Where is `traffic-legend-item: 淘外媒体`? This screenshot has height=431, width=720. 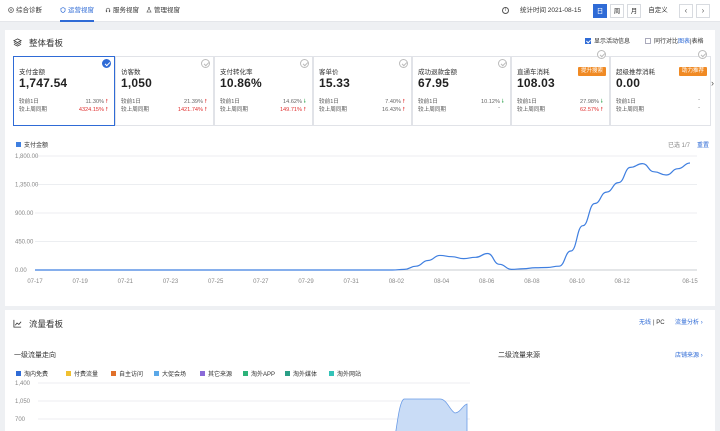 traffic-legend-item: 淘外媒体 is located at coordinates (301, 373).